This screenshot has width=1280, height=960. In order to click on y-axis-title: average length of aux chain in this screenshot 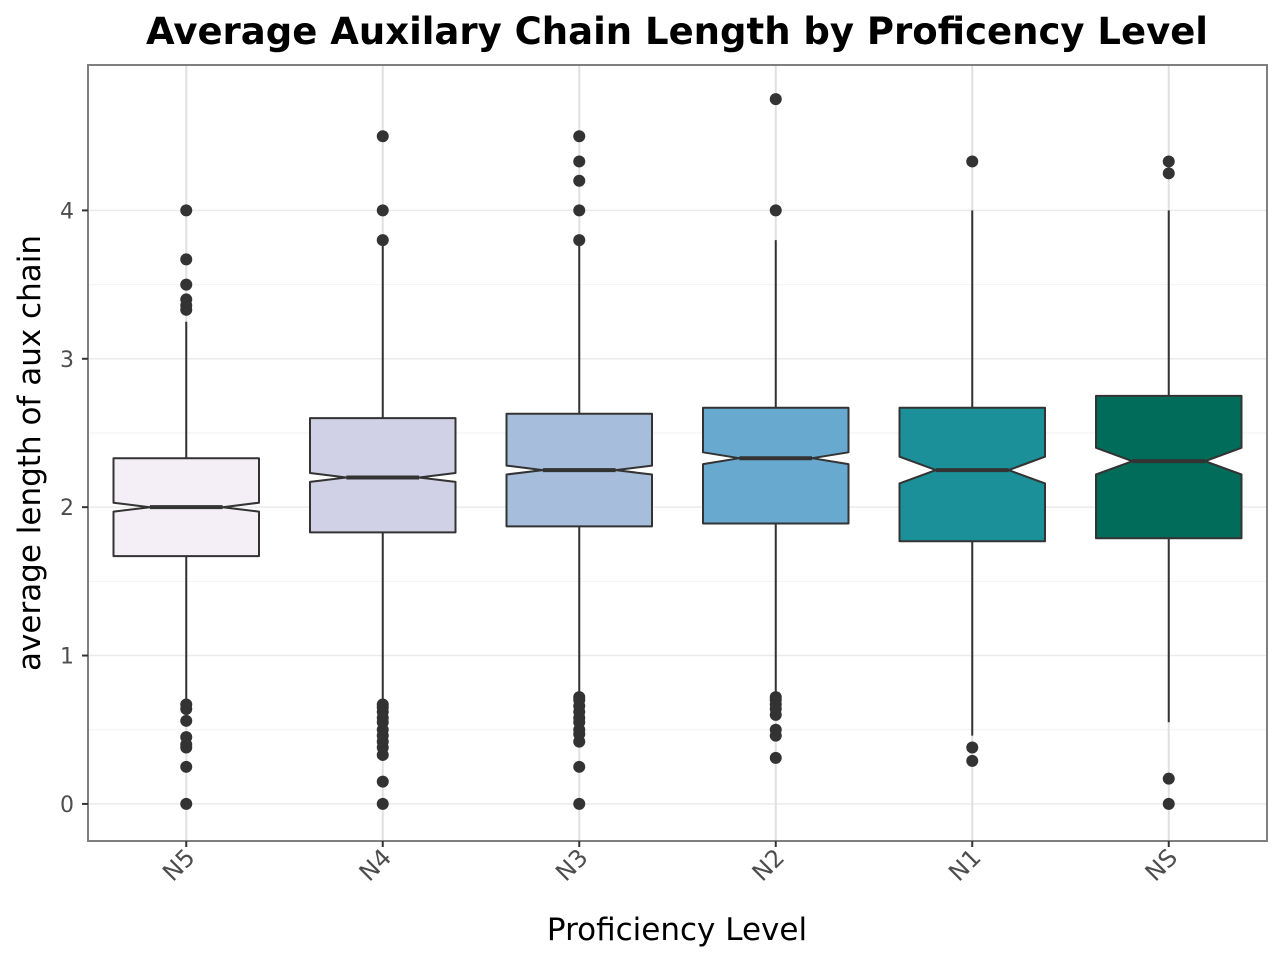, I will do `click(30, 453)`.